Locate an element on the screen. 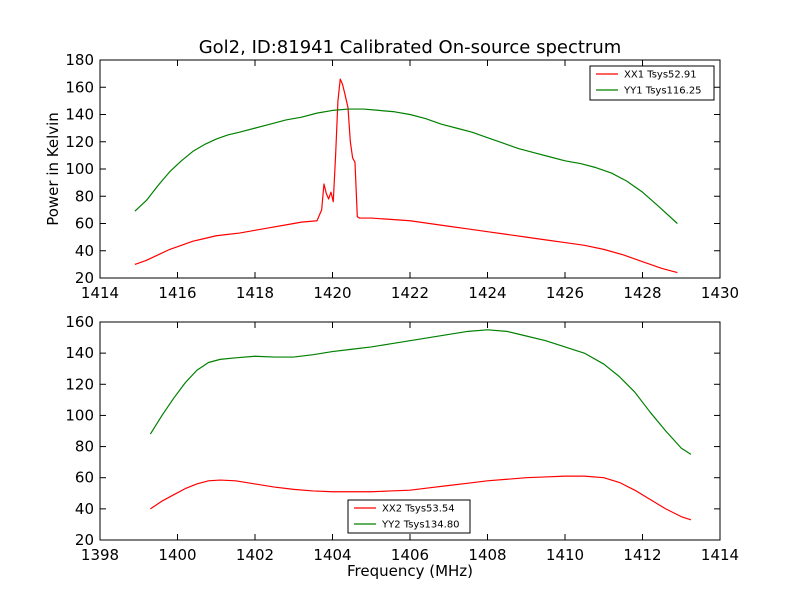 The height and width of the screenshot is (600, 800). bottom-xtick-label: 1402 is located at coordinates (255, 555).